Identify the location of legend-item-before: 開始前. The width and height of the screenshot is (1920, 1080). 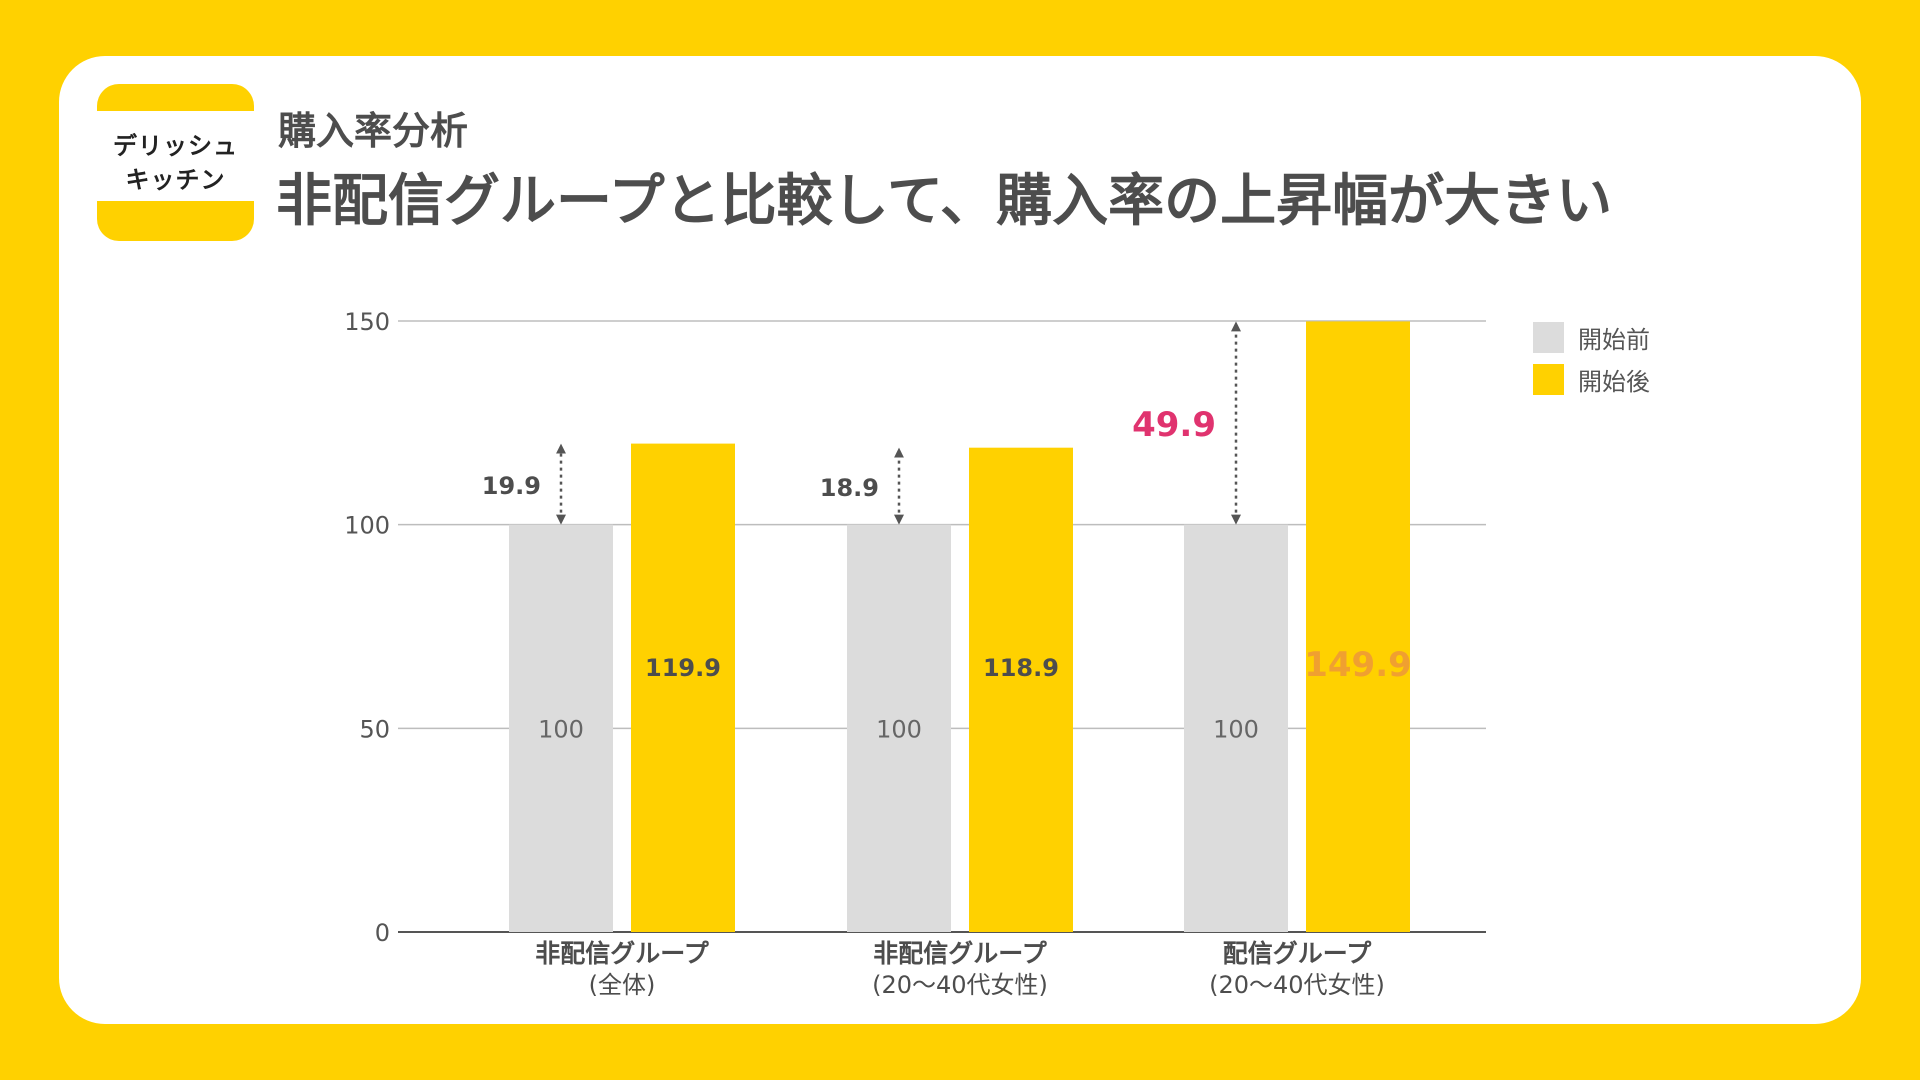
(1591, 337).